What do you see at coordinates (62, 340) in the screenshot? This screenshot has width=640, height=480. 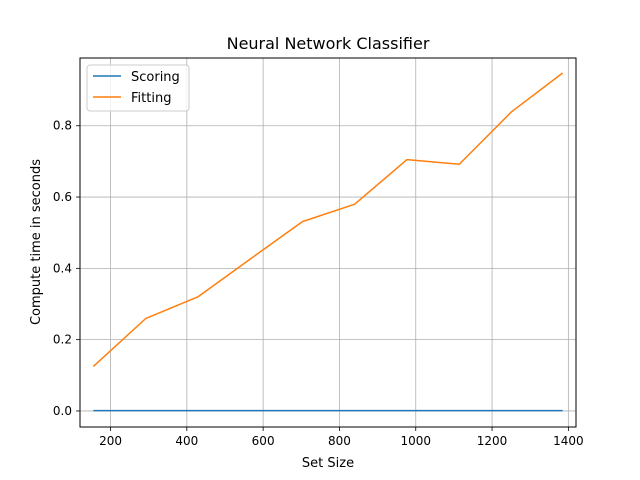 I see `y-tick-label: 0.2` at bounding box center [62, 340].